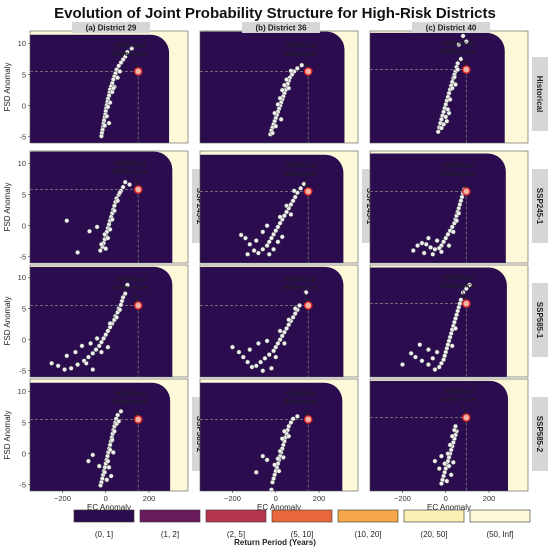  I want to click on x-axis-label: EC Anomaly, so click(109, 507).